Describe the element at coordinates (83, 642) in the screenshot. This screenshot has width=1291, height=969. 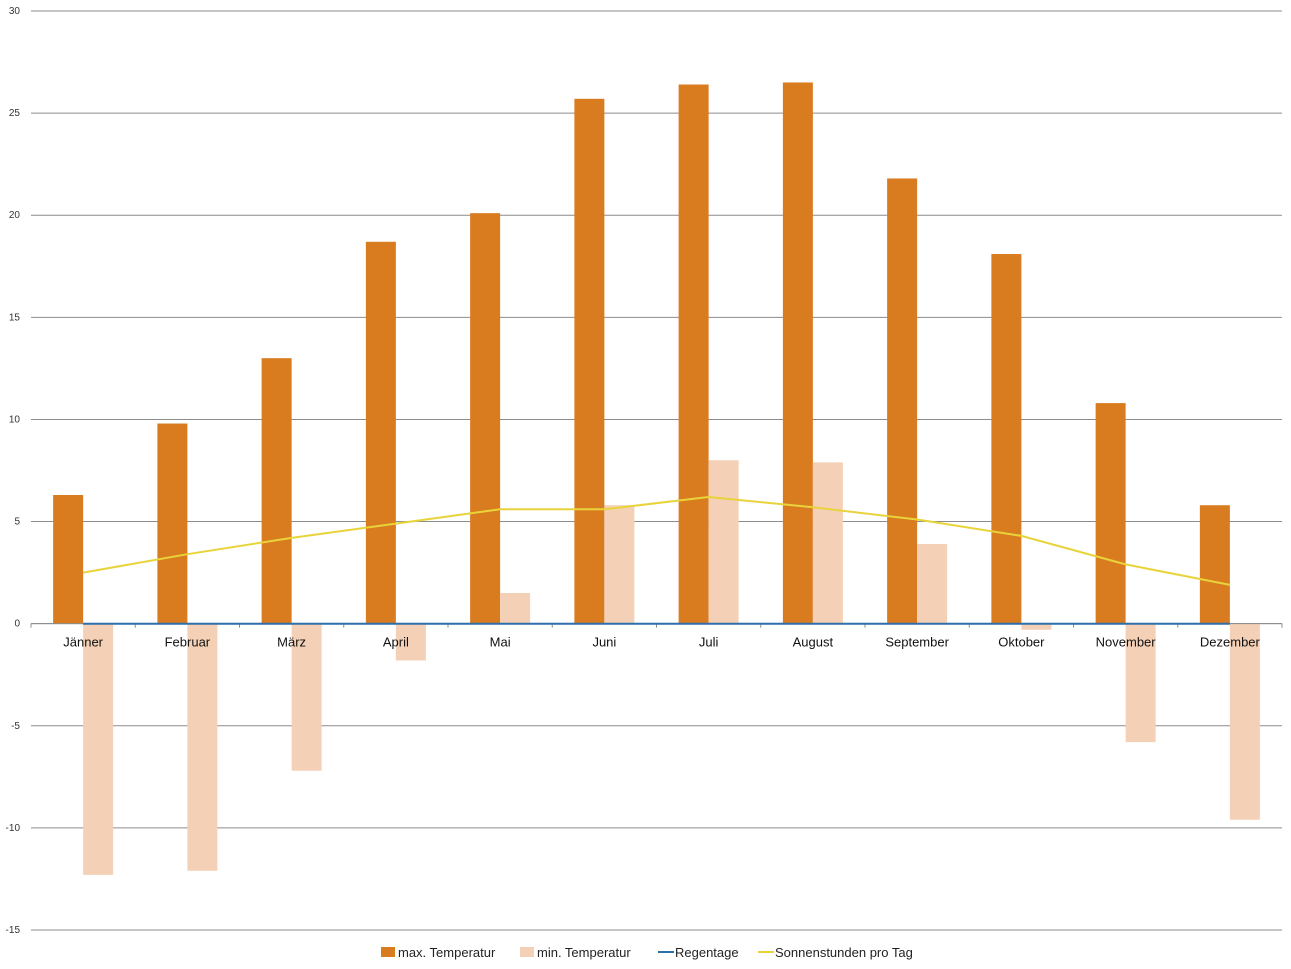
I see `x-category-label: Jänner` at that location.